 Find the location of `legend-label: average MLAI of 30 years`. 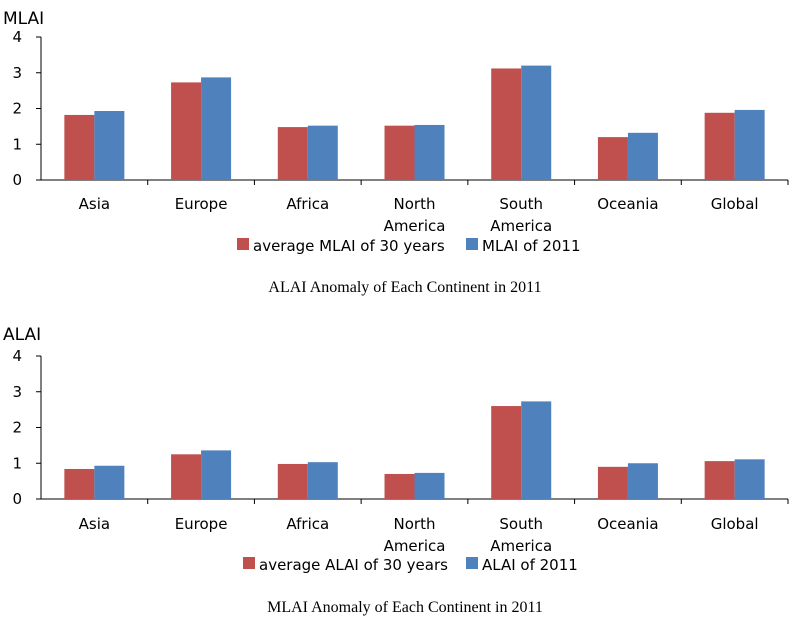

legend-label: average MLAI of 30 years is located at coordinates (349, 246).